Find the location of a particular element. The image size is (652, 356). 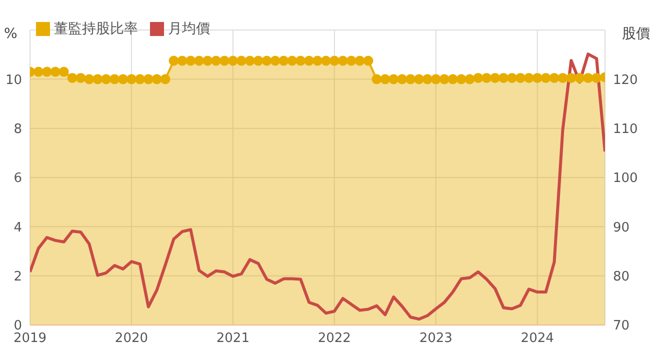

y2-tick-label: 100 is located at coordinates (625, 178).